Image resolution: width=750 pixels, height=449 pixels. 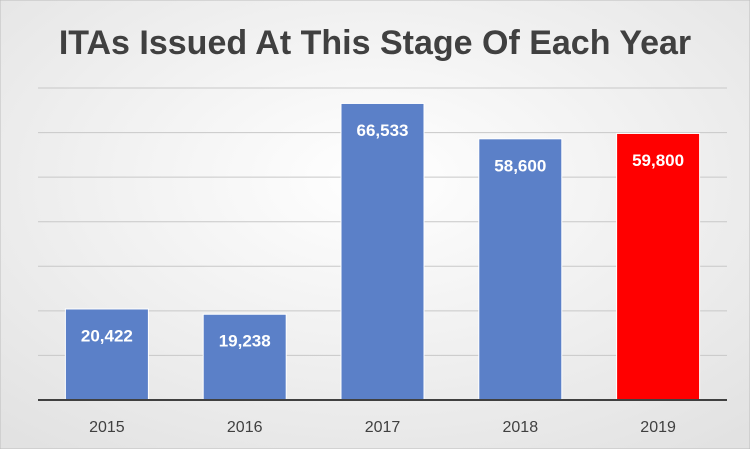 What do you see at coordinates (383, 427) in the screenshot?
I see `x-tick-label: 2017` at bounding box center [383, 427].